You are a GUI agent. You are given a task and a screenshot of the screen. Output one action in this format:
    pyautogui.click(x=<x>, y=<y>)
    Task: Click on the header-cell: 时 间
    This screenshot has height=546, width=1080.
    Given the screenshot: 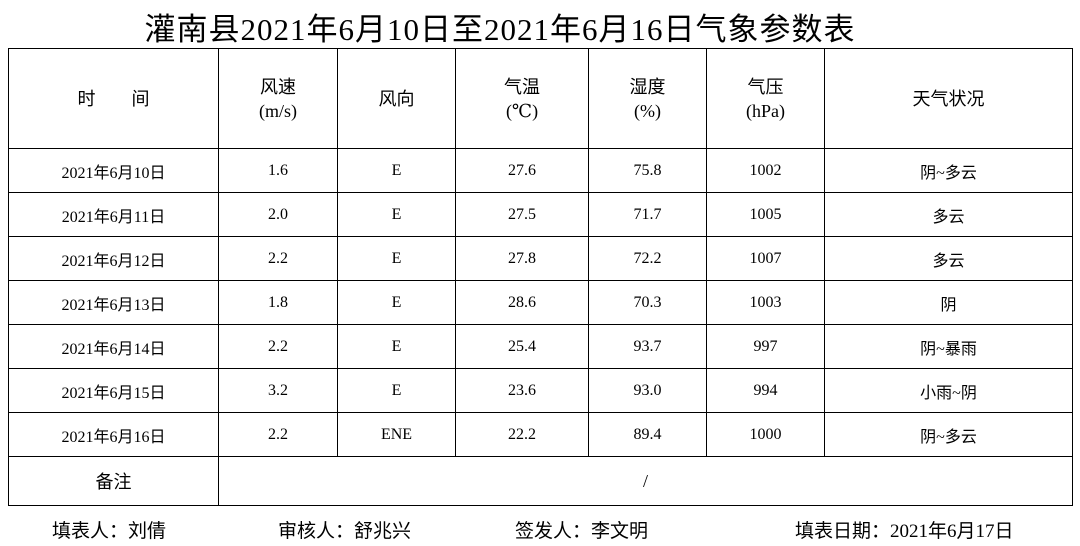 What is the action you would take?
    pyautogui.click(x=113, y=98)
    